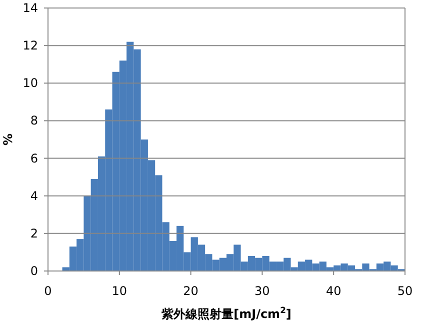 The width and height of the screenshot is (423, 332). What do you see at coordinates (48, 291) in the screenshot?
I see `x-tick-label: 0` at bounding box center [48, 291].